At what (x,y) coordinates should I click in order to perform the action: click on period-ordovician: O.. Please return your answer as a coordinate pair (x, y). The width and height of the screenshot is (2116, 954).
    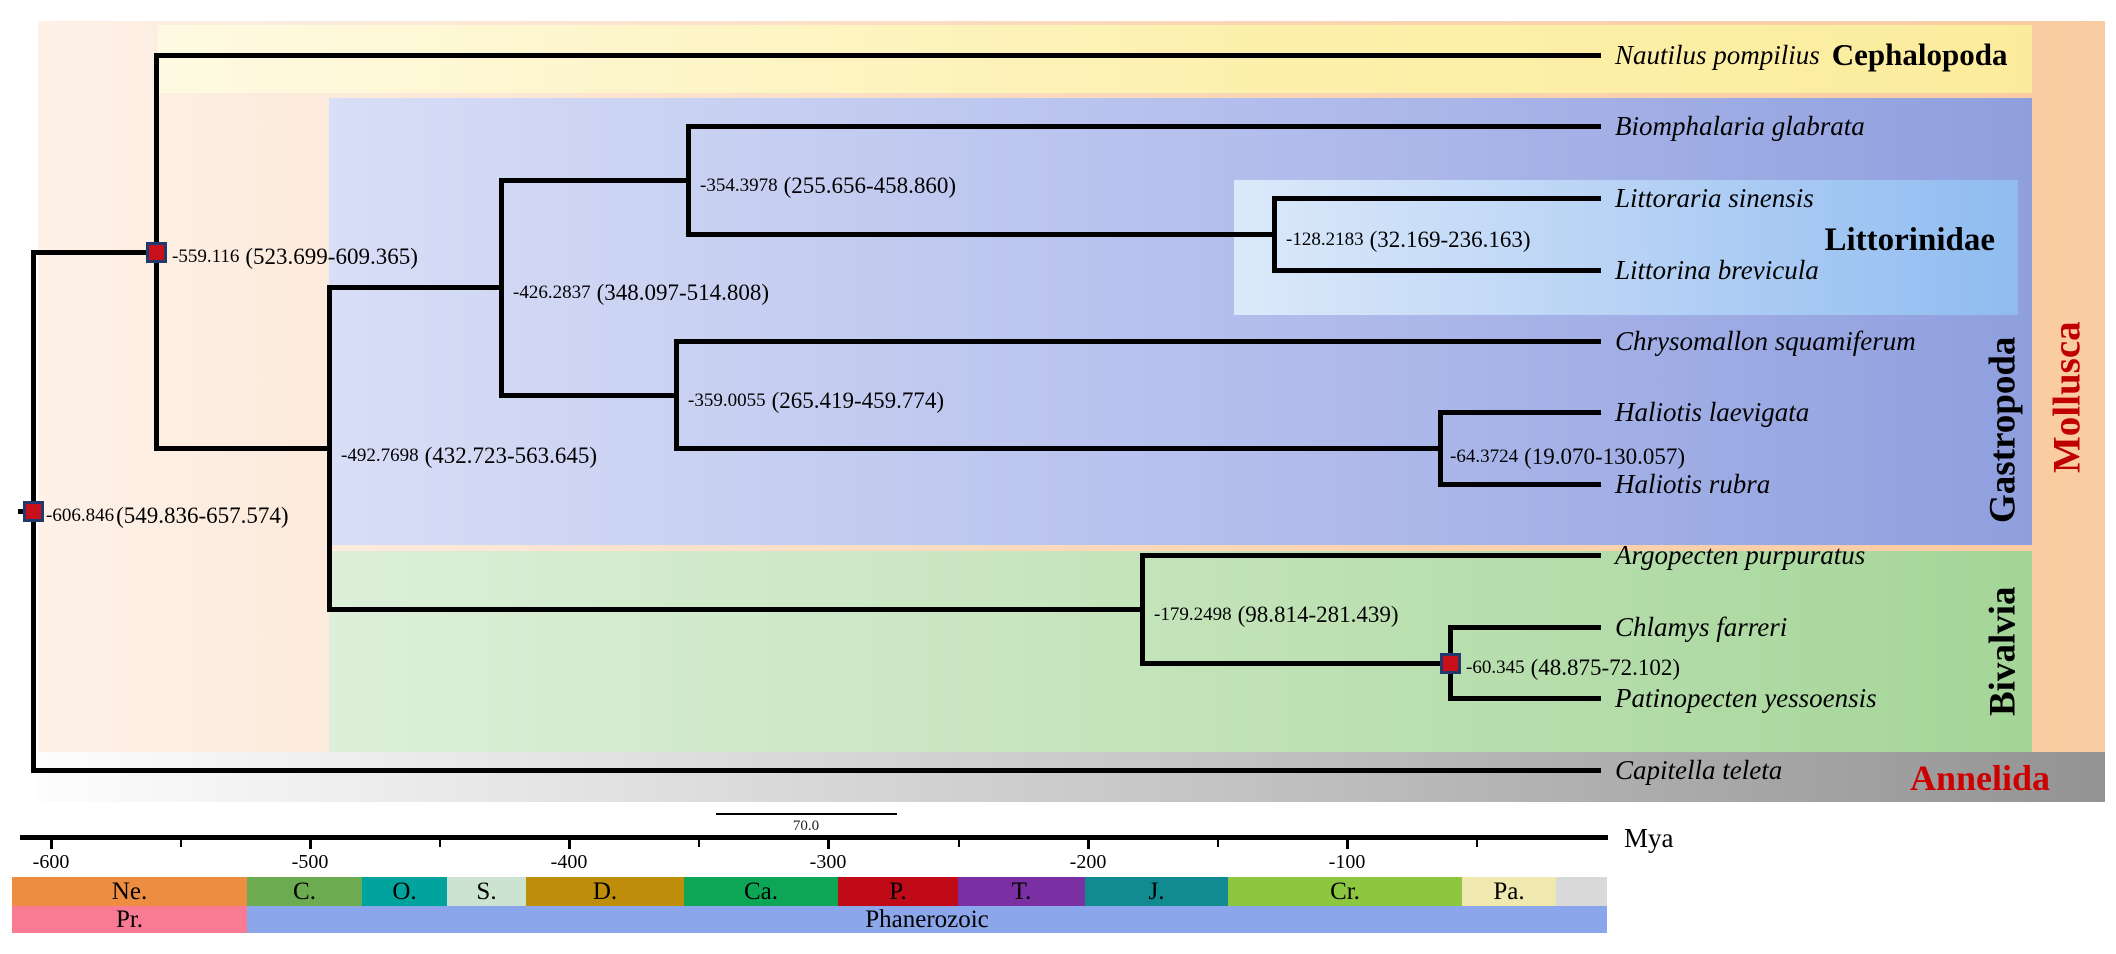
    Looking at the image, I should click on (404, 891).